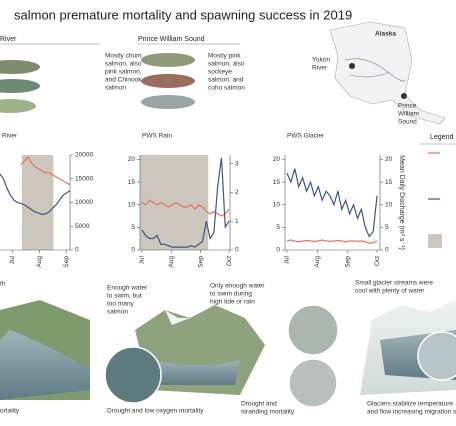 The image size is (456, 426). Describe the element at coordinates (8, 39) in the screenshot. I see `region-name: River` at that location.